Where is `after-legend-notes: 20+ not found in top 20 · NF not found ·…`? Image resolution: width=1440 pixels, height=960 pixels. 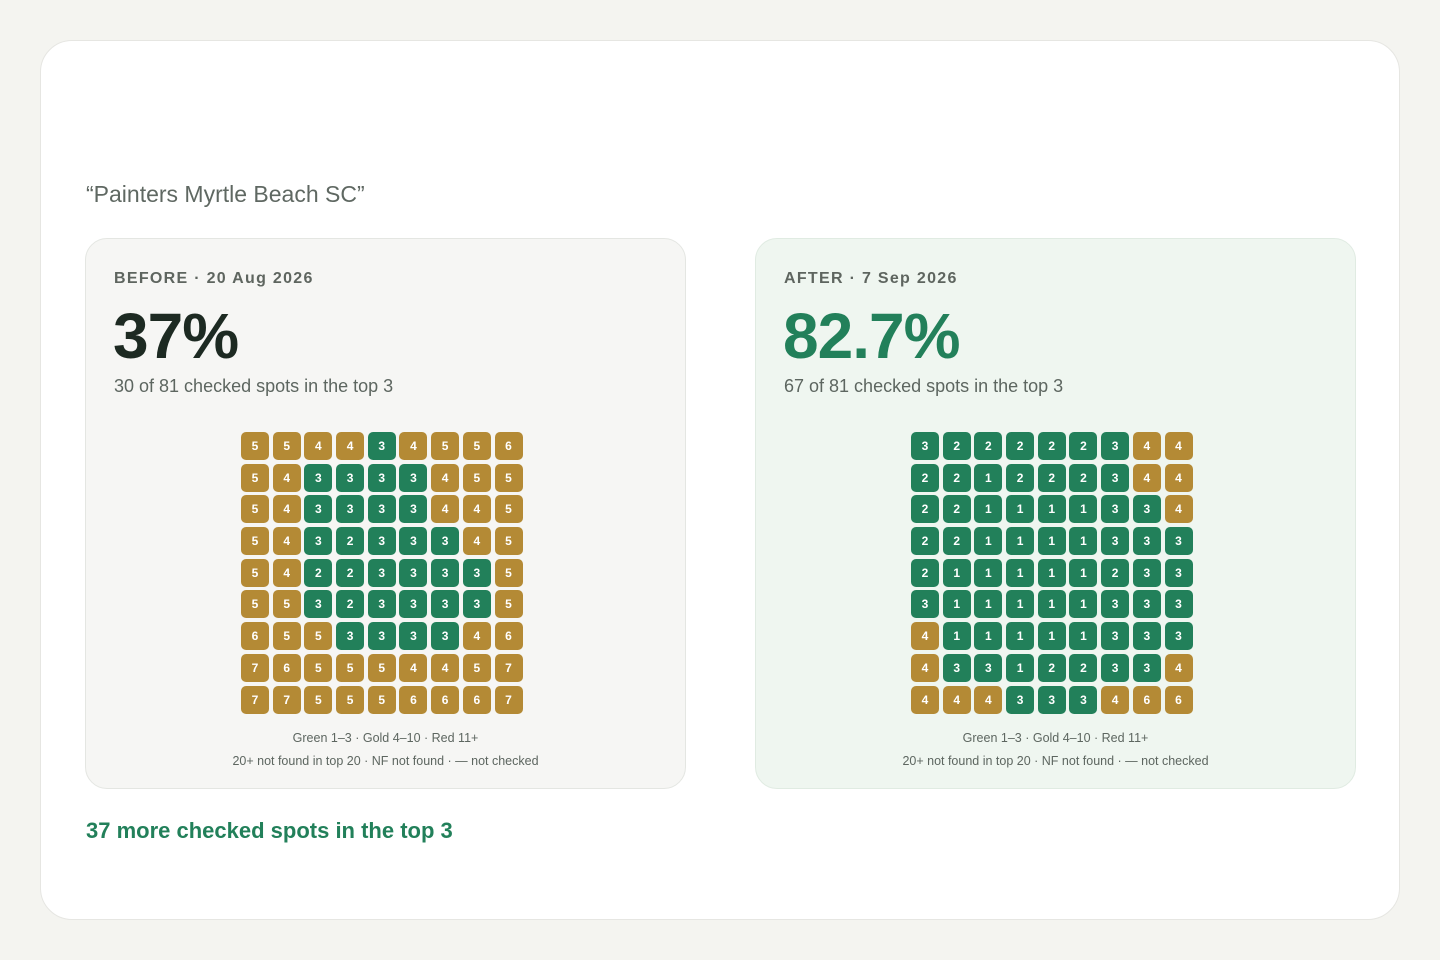 after-legend-notes: 20+ not found in top 20 · NF not found ·… is located at coordinates (1055, 761).